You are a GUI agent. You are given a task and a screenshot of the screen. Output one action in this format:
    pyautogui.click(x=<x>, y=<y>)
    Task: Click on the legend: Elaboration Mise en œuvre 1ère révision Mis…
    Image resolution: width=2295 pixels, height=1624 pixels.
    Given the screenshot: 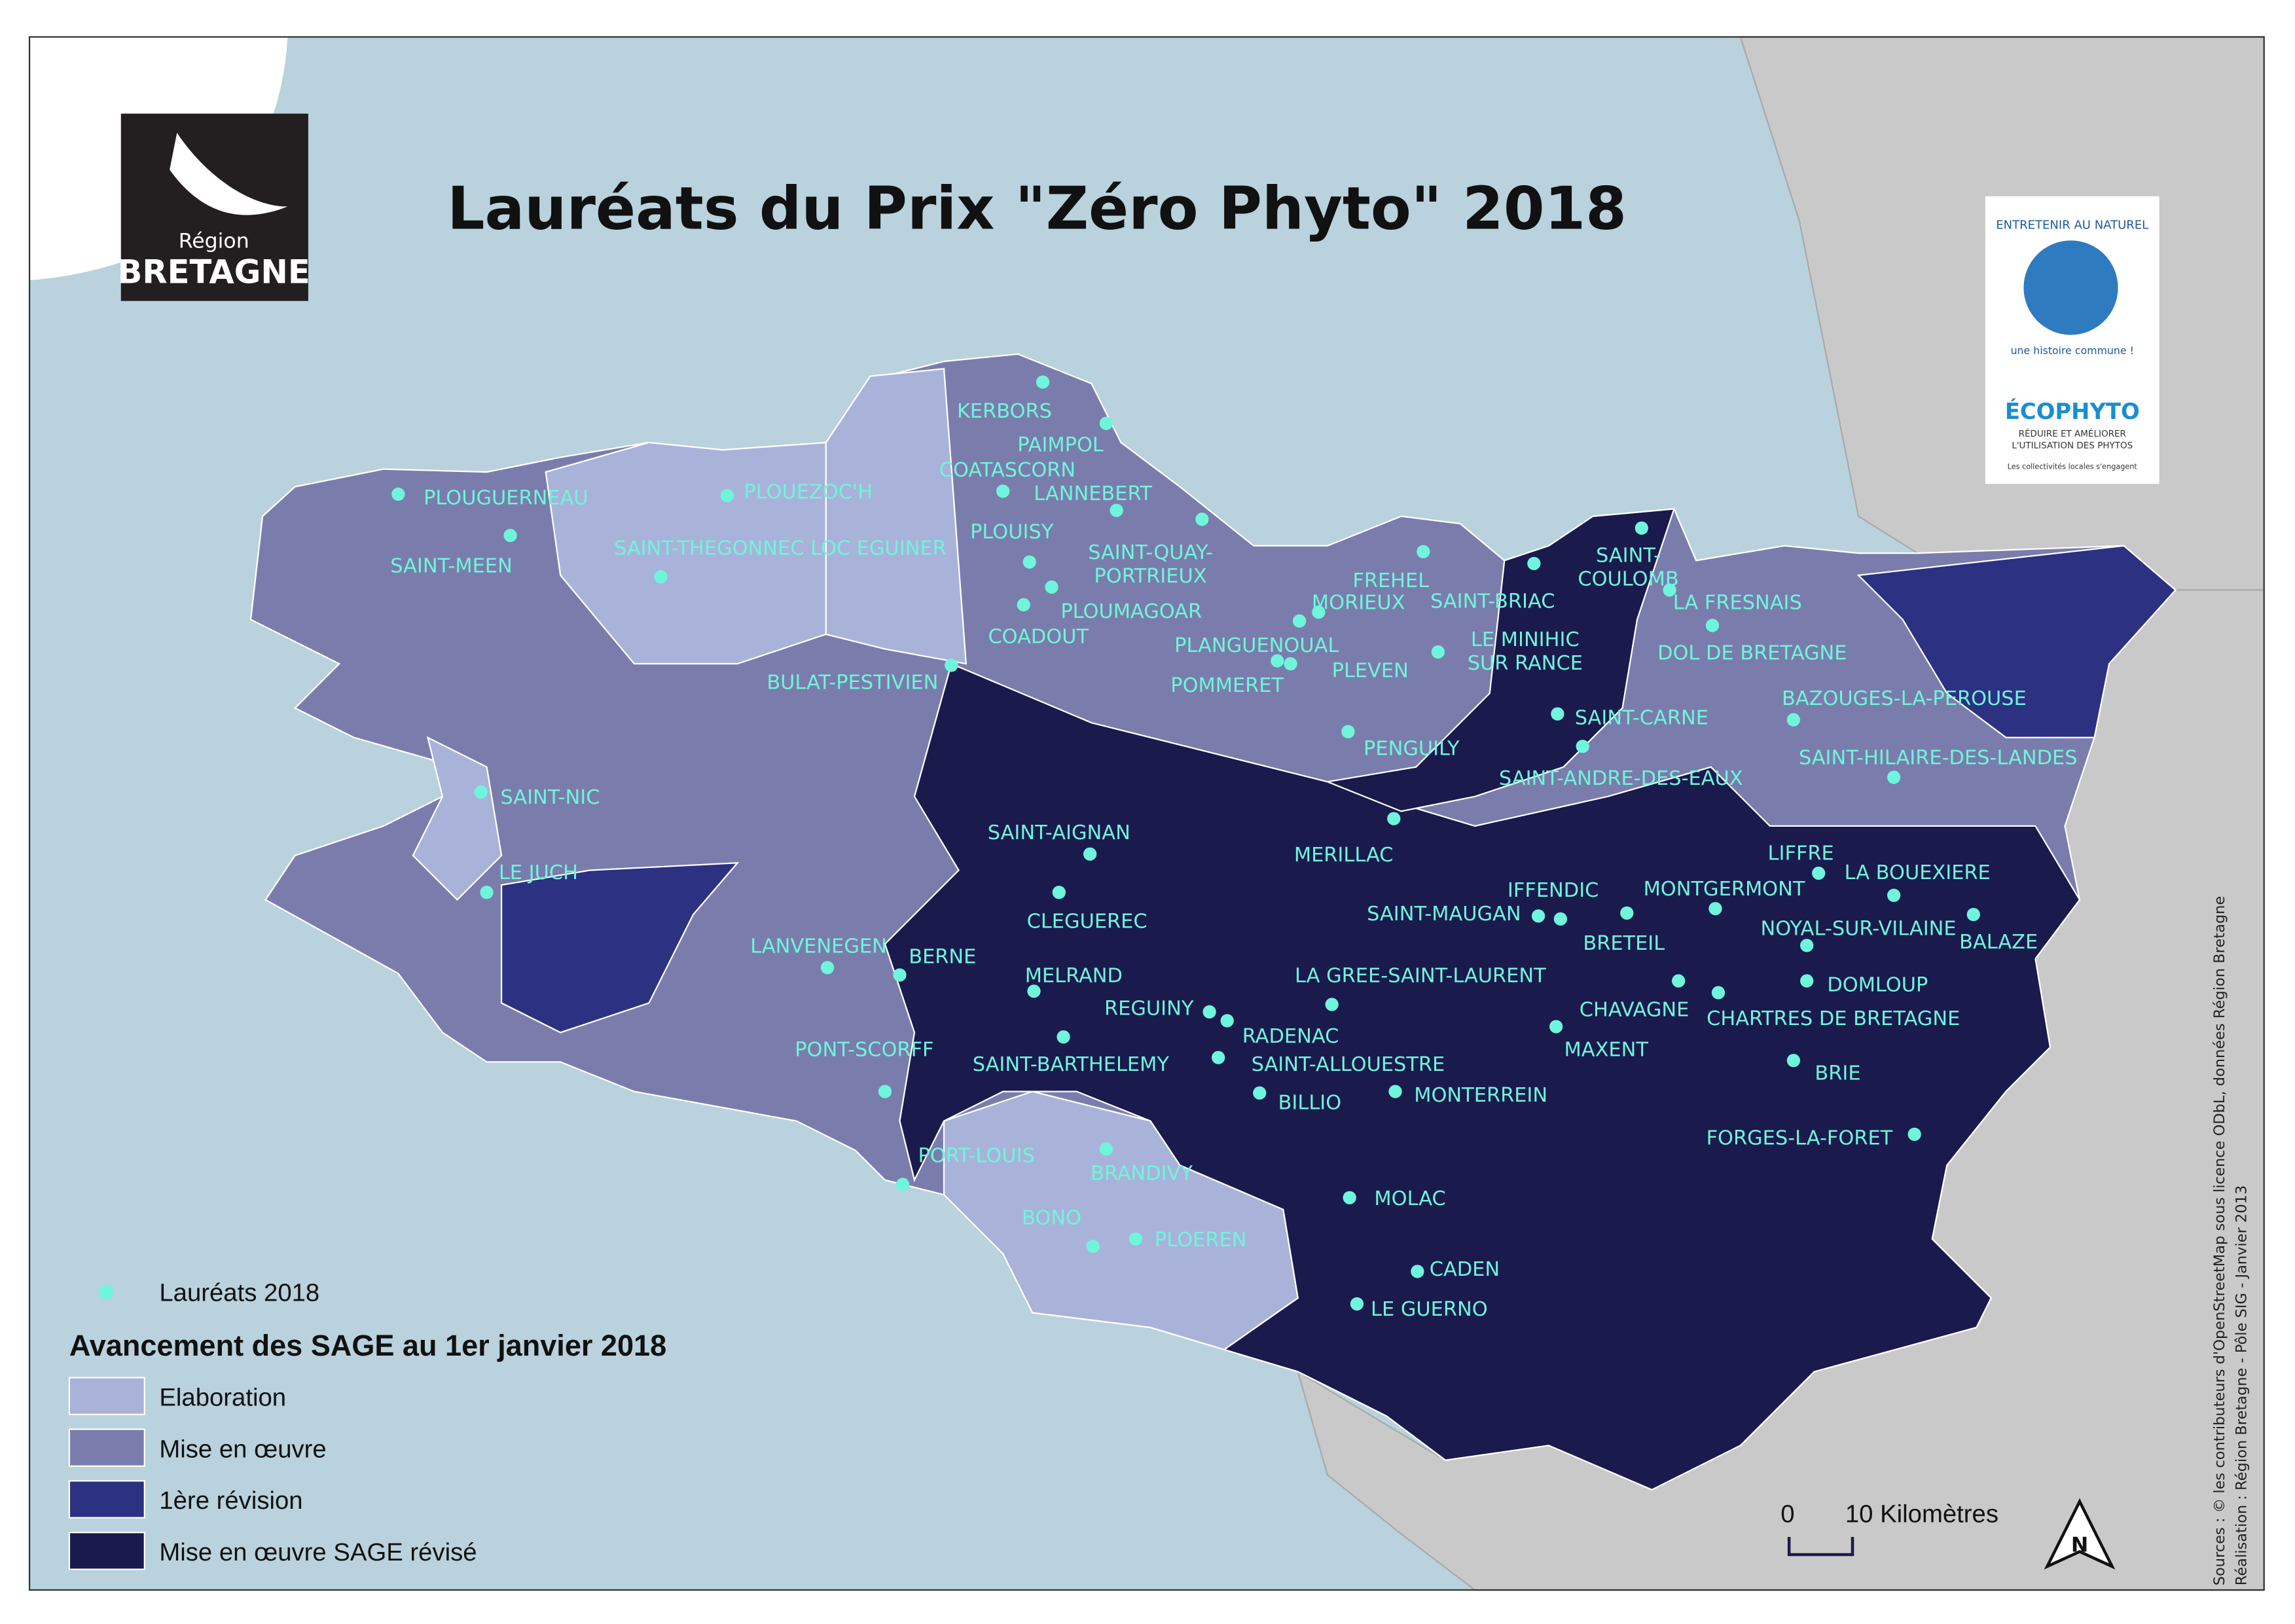 What is the action you would take?
    pyautogui.click(x=273, y=1473)
    